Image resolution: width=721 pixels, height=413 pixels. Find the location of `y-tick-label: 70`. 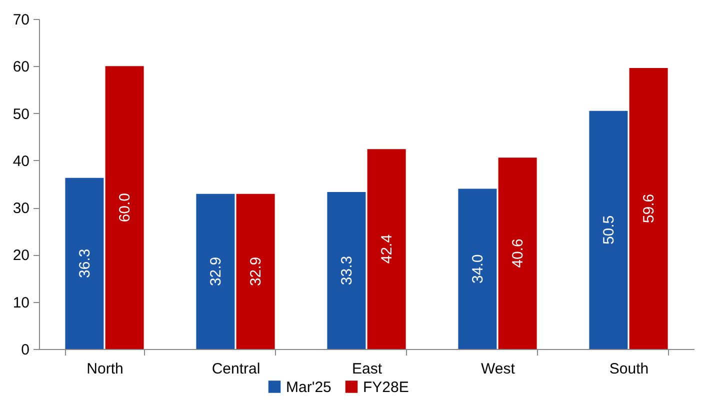

y-tick-label: 70 is located at coordinates (21, 20).